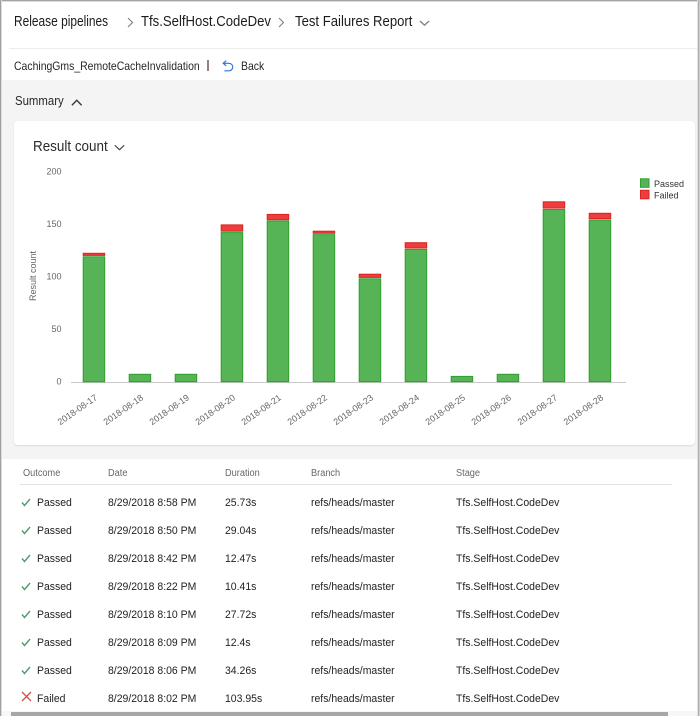 This screenshot has height=716, width=700. I want to click on svg-text: 0, so click(58, 382).